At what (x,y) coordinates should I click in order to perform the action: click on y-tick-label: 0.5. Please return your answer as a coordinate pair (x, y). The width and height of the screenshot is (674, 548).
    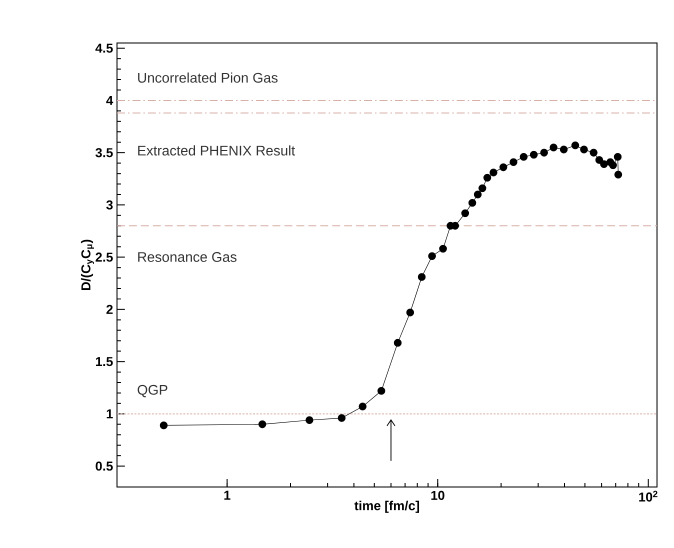
    Looking at the image, I should click on (104, 466).